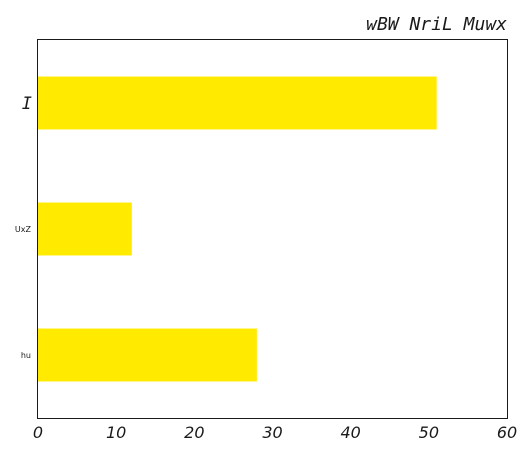 This screenshot has height=456, width=532. Describe the element at coordinates (38, 432) in the screenshot. I see `x-tick-label-0: 0` at that location.